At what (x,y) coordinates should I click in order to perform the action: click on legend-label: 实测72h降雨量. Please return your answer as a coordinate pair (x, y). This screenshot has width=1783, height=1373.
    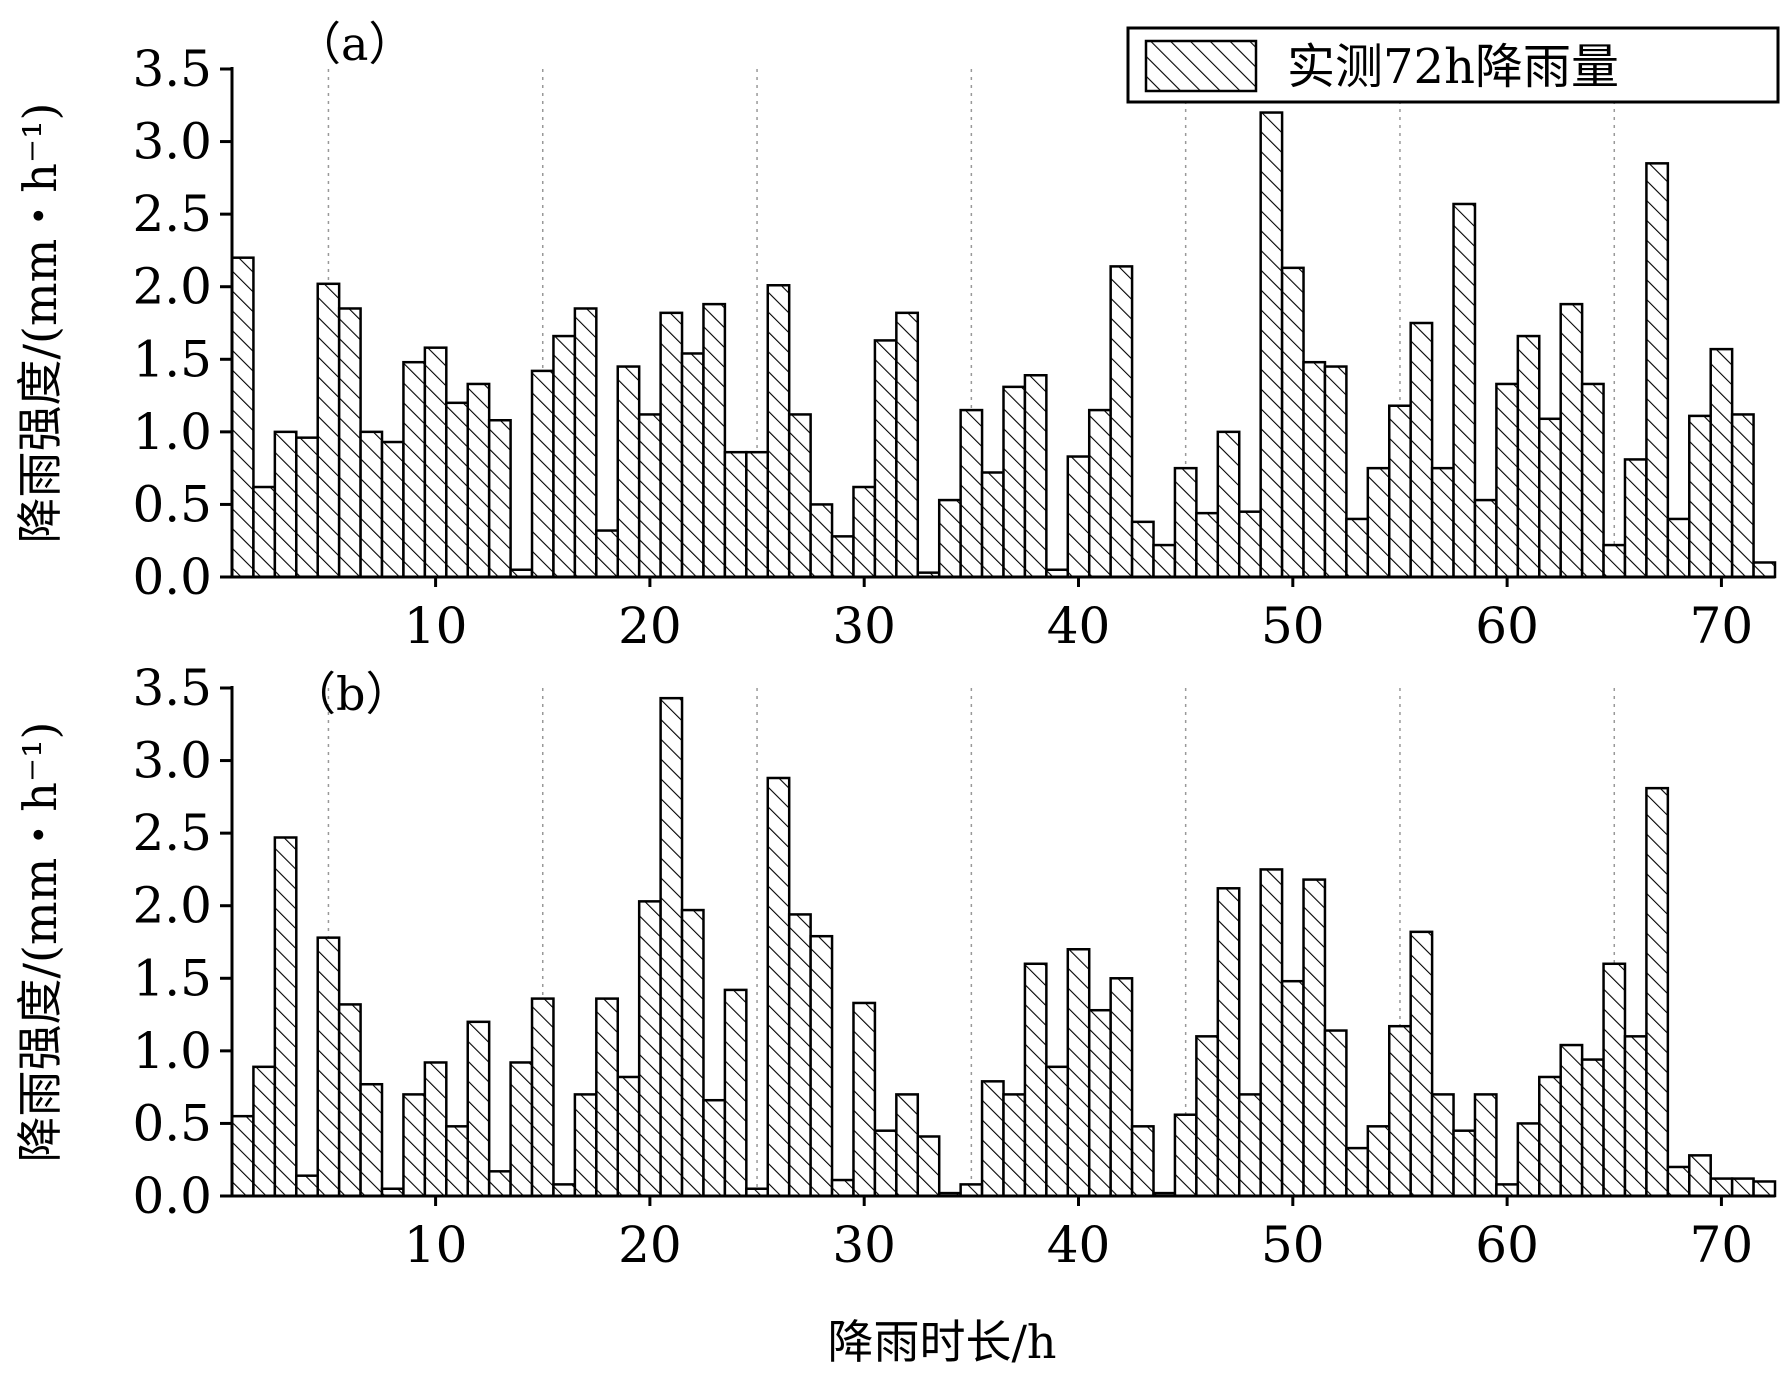
    Looking at the image, I should click on (1453, 67).